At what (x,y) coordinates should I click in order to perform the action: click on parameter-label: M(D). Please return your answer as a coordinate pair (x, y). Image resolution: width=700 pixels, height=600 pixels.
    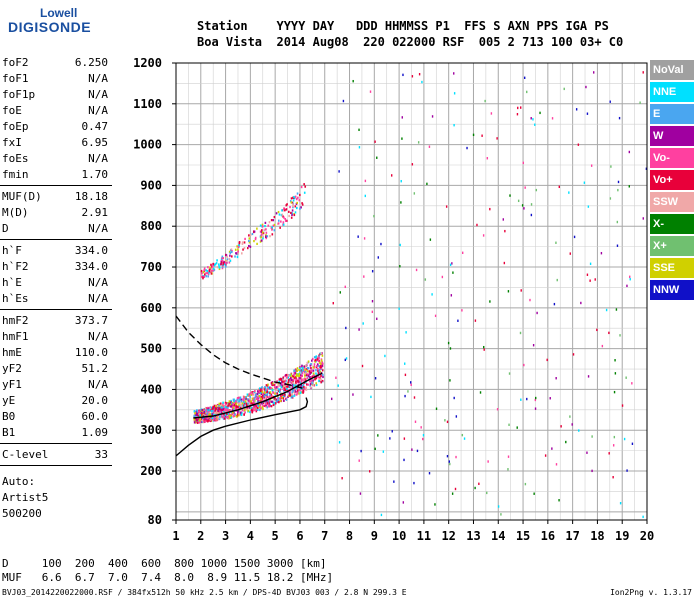
    Looking at the image, I should click on (15, 212).